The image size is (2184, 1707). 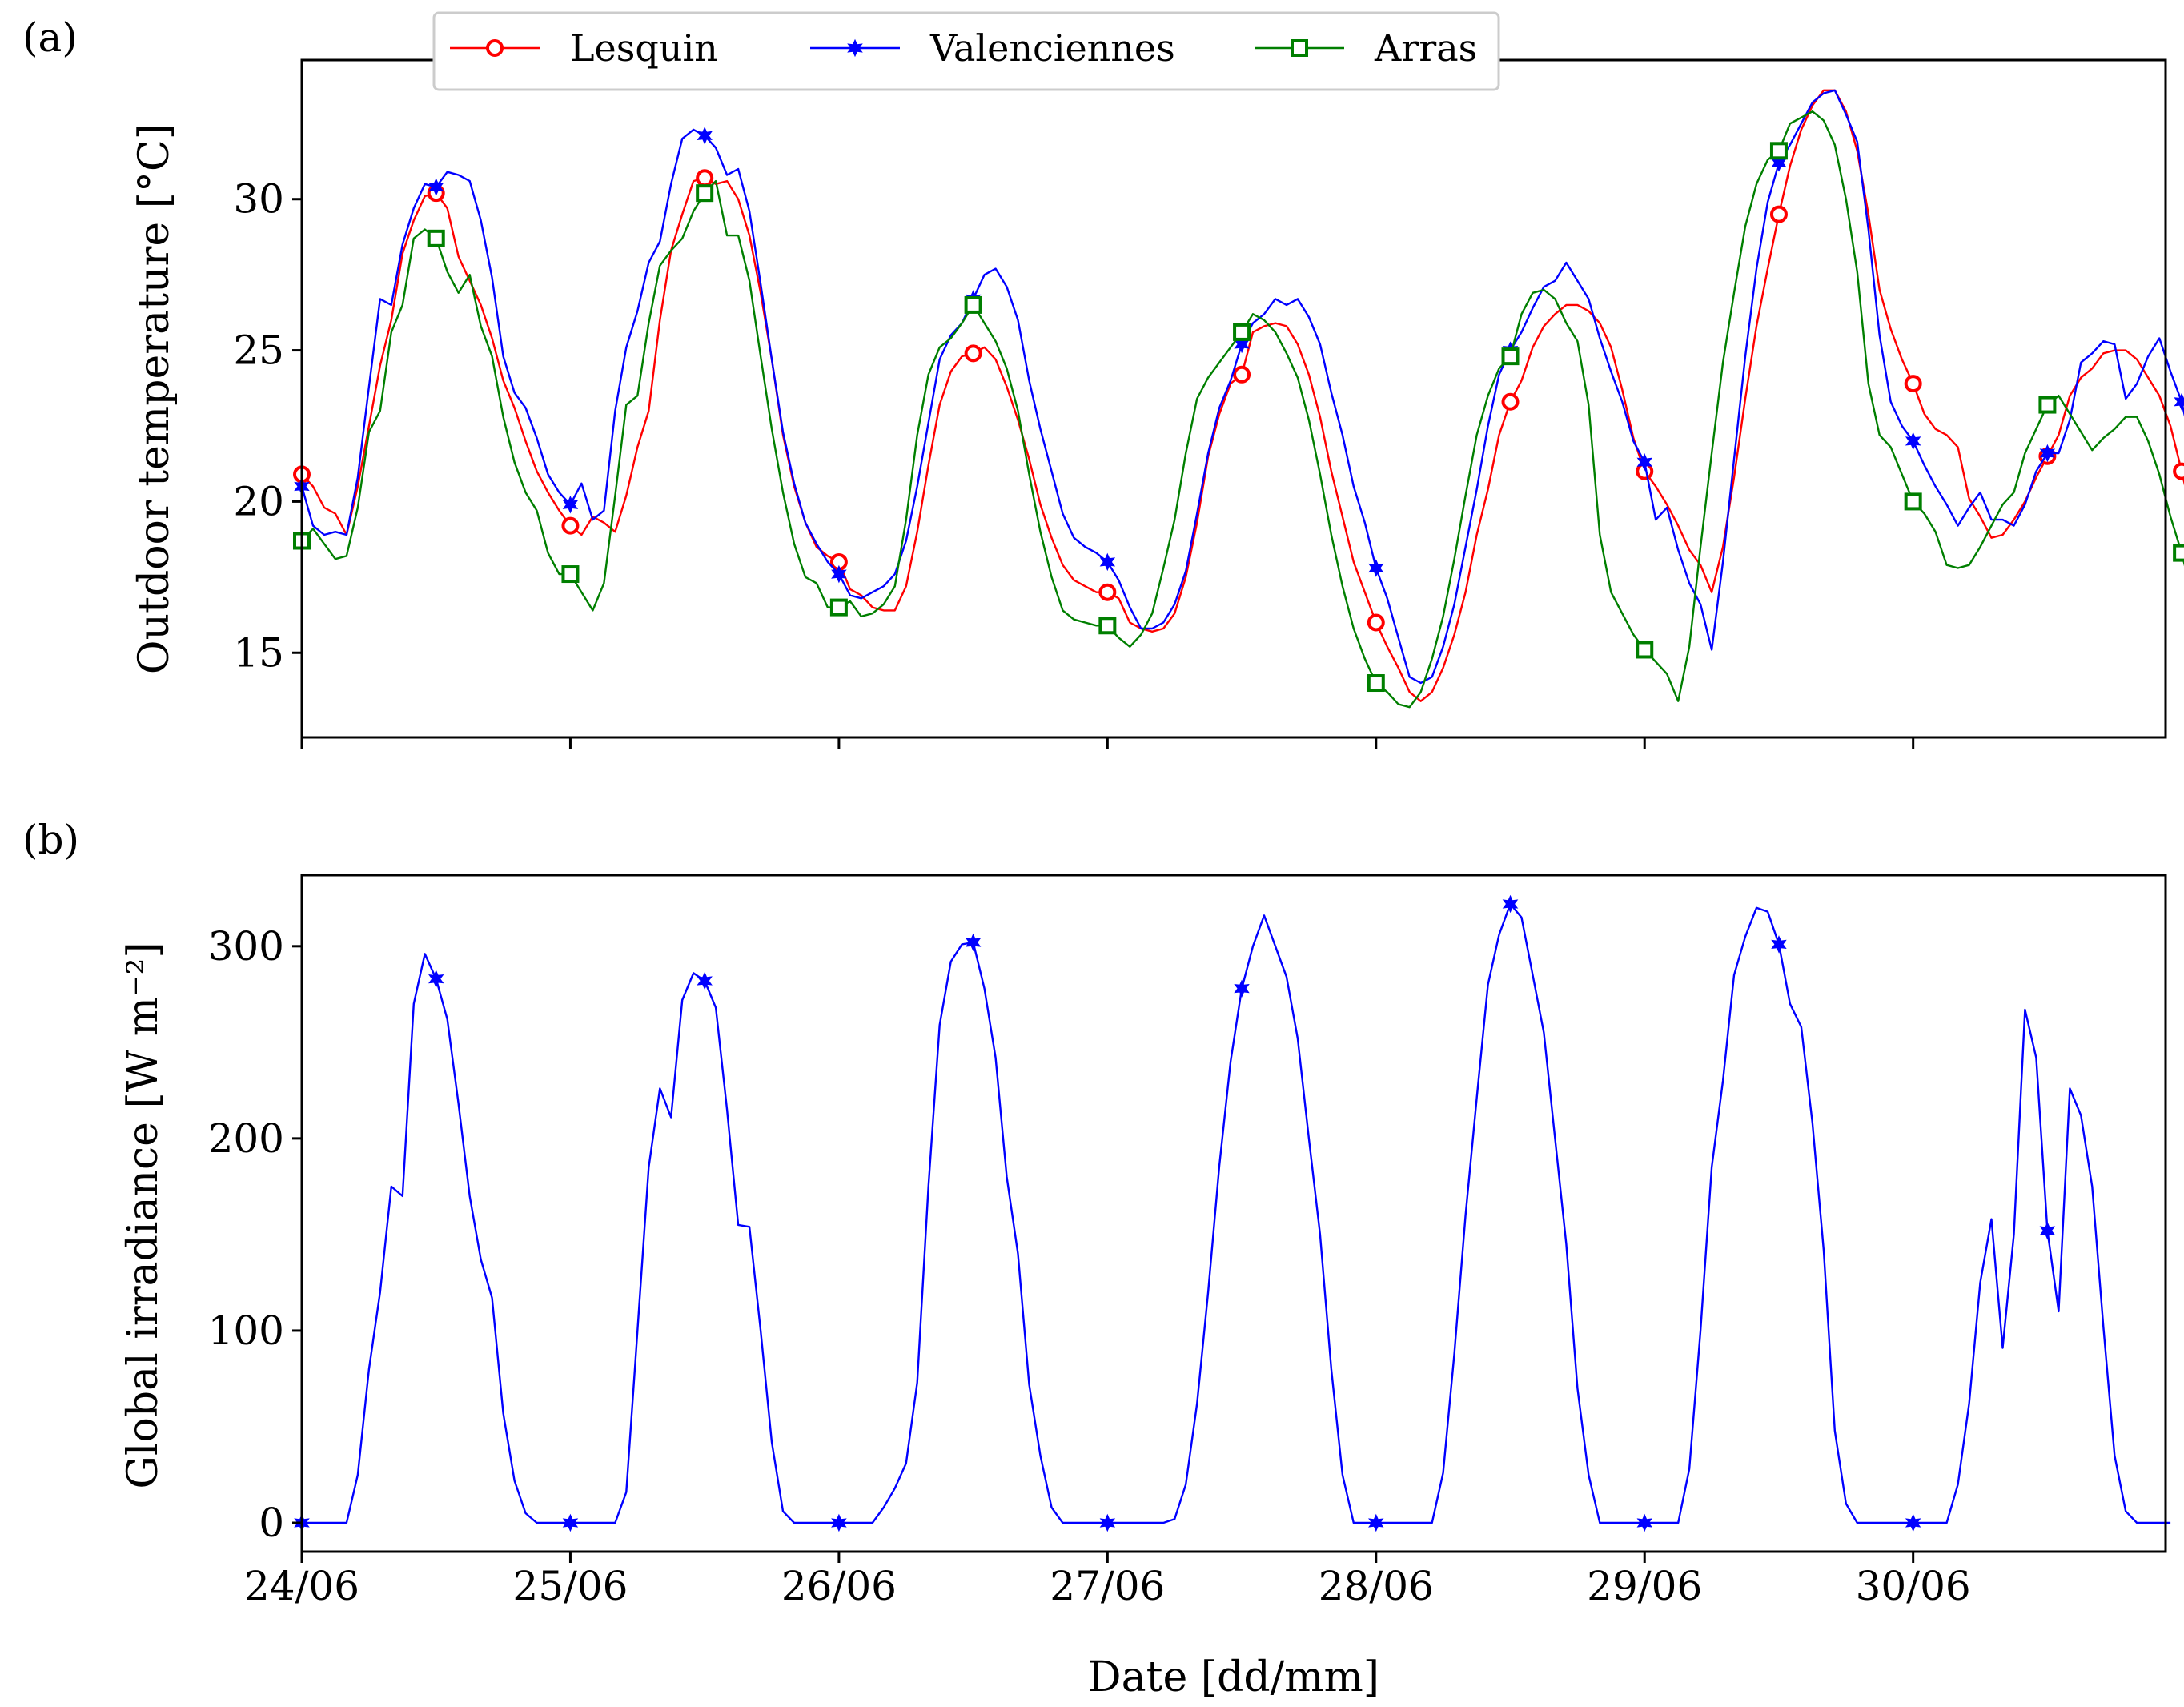 What do you see at coordinates (1425, 48) in the screenshot?
I see `legend-label-arras: Arras` at bounding box center [1425, 48].